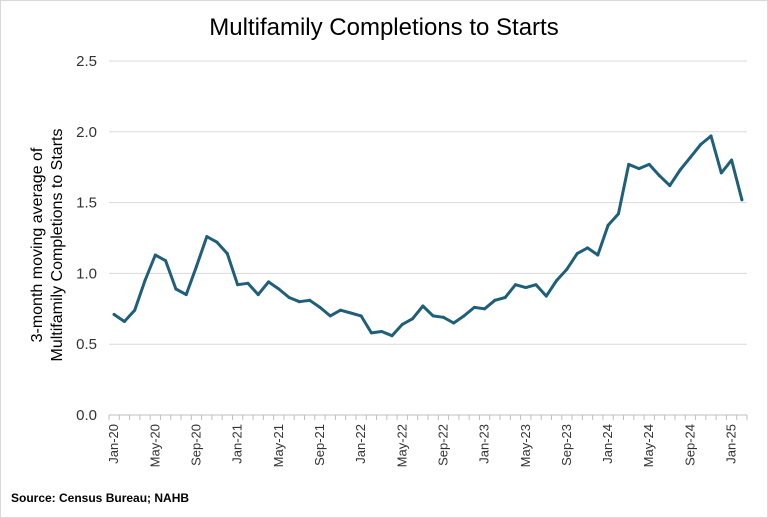  What do you see at coordinates (237, 444) in the screenshot?
I see `x-tick-label: Jan-21` at bounding box center [237, 444].